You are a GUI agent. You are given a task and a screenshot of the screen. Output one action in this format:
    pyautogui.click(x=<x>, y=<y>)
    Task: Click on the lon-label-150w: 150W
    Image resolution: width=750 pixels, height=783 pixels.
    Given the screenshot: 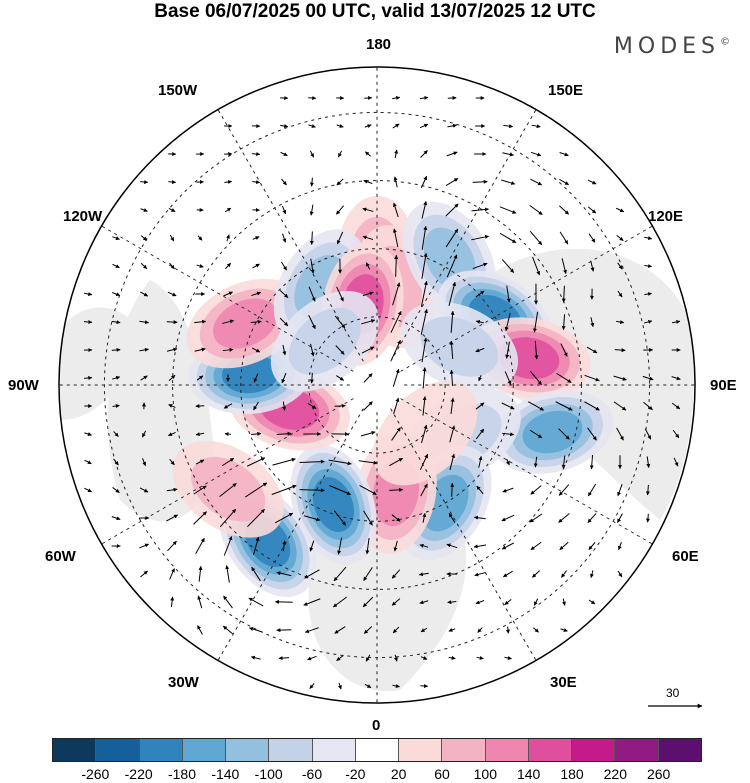 What is the action you would take?
    pyautogui.click(x=178, y=90)
    